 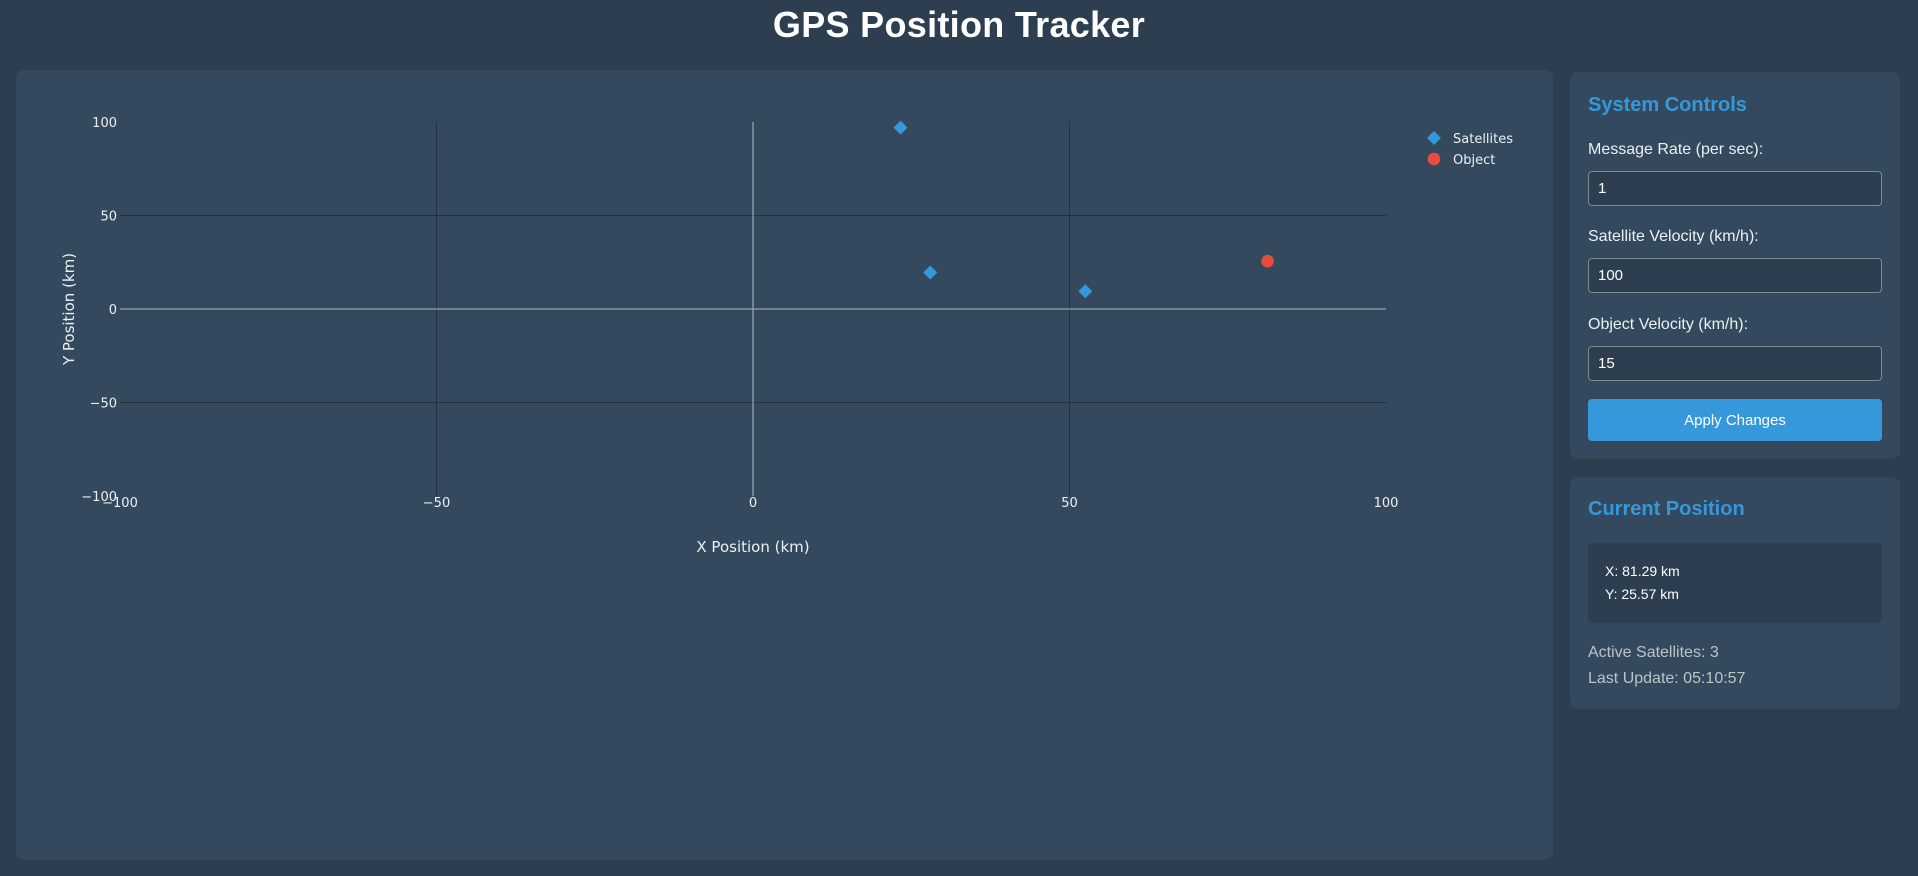 What do you see at coordinates (1083, 209) in the screenshot?
I see `marker-layer` at bounding box center [1083, 209].